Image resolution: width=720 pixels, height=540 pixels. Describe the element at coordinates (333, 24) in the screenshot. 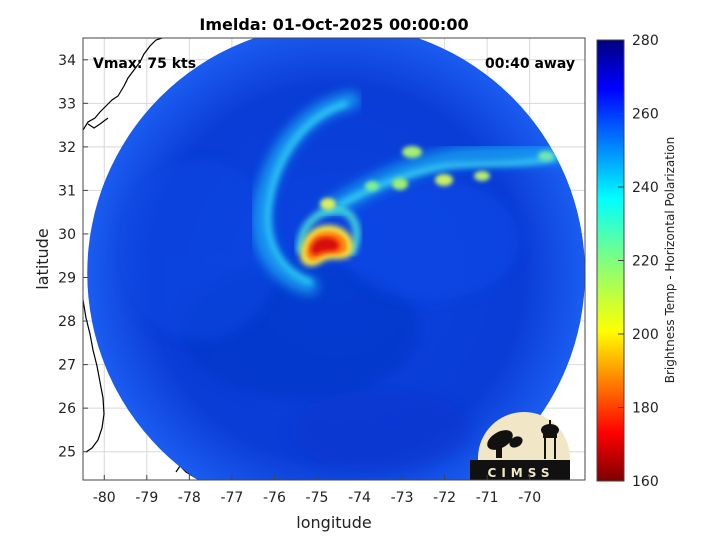

I see `plot-title: Imelda: 01-Oct-2025 00:00:00` at that location.